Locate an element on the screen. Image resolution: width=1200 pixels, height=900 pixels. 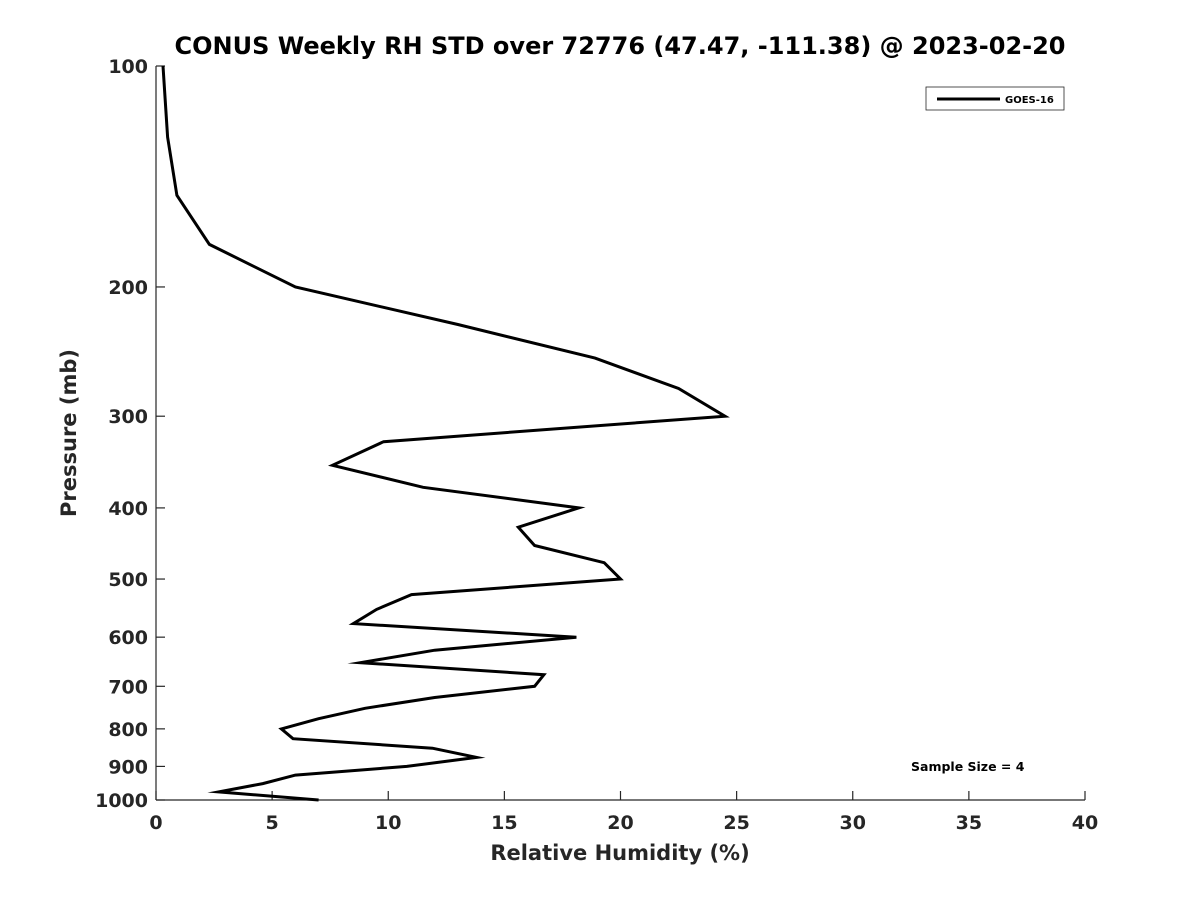
y-tick-label: 400 is located at coordinates (128, 509).